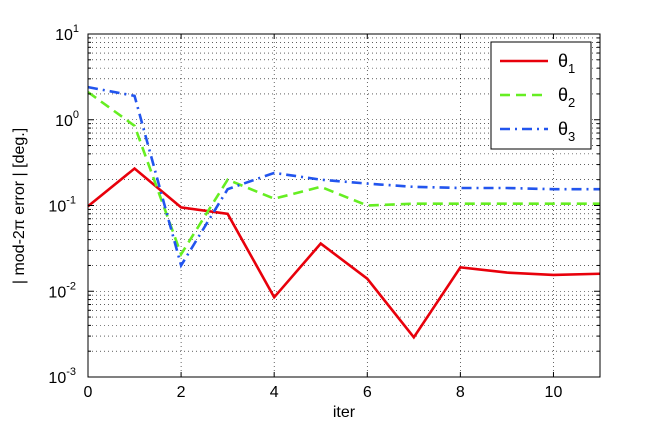  What do you see at coordinates (566, 131) in the screenshot?
I see `legend-label-theta-3: θ3` at bounding box center [566, 131].